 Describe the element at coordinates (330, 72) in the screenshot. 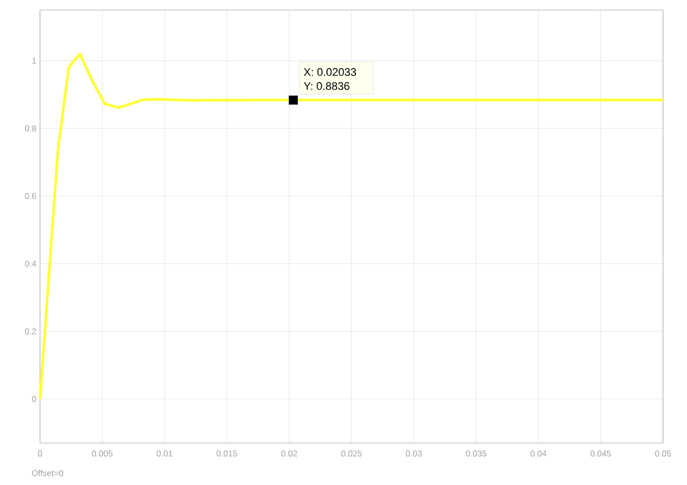

I see `annotation: X: 0.02033` at that location.